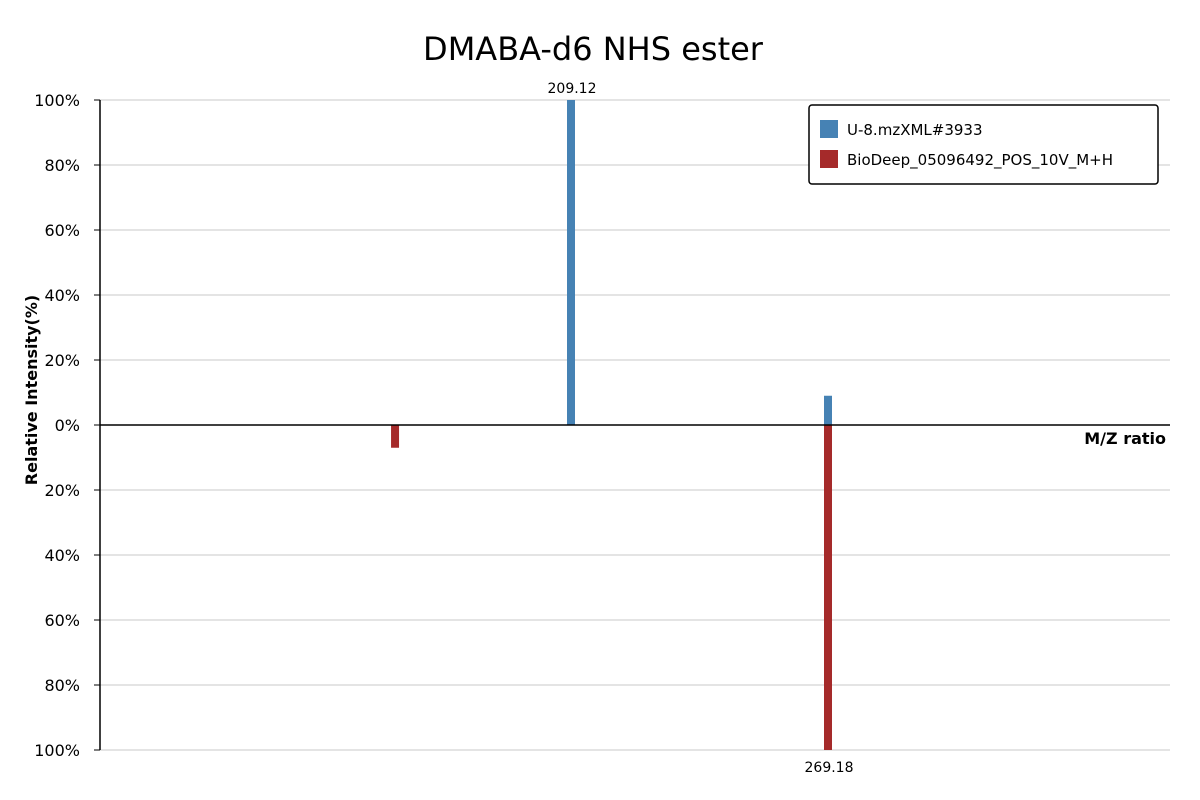  I want to click on y-axis-title: Relative Intensity(%), so click(31, 390).